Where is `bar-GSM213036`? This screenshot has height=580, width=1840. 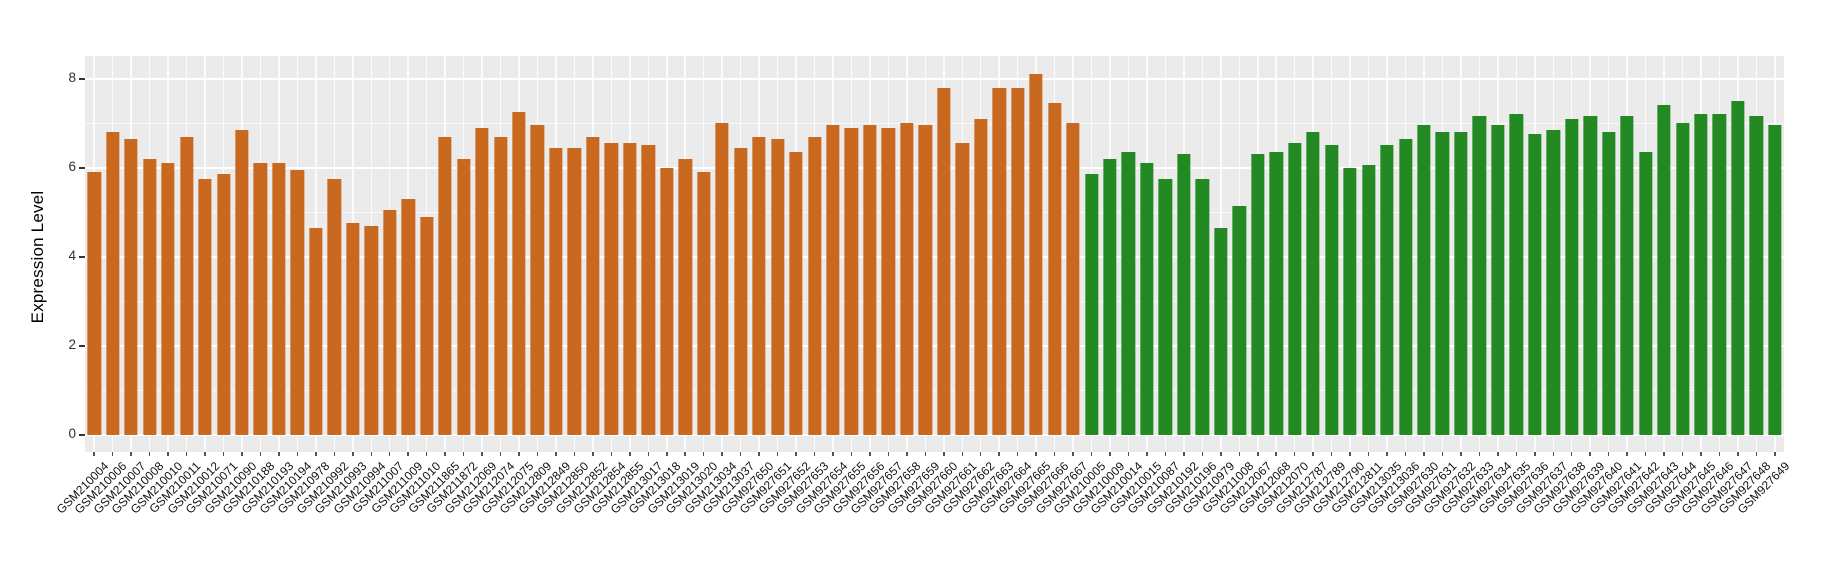
bar-GSM213036 is located at coordinates (1405, 286).